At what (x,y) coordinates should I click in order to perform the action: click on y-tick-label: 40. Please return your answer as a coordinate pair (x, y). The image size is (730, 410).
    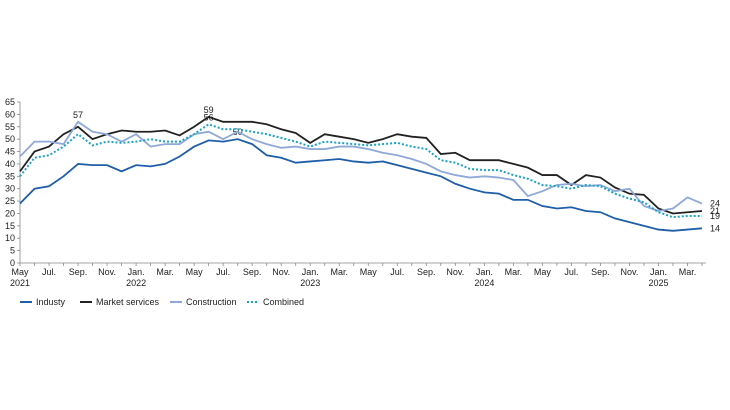
    Looking at the image, I should click on (10, 164).